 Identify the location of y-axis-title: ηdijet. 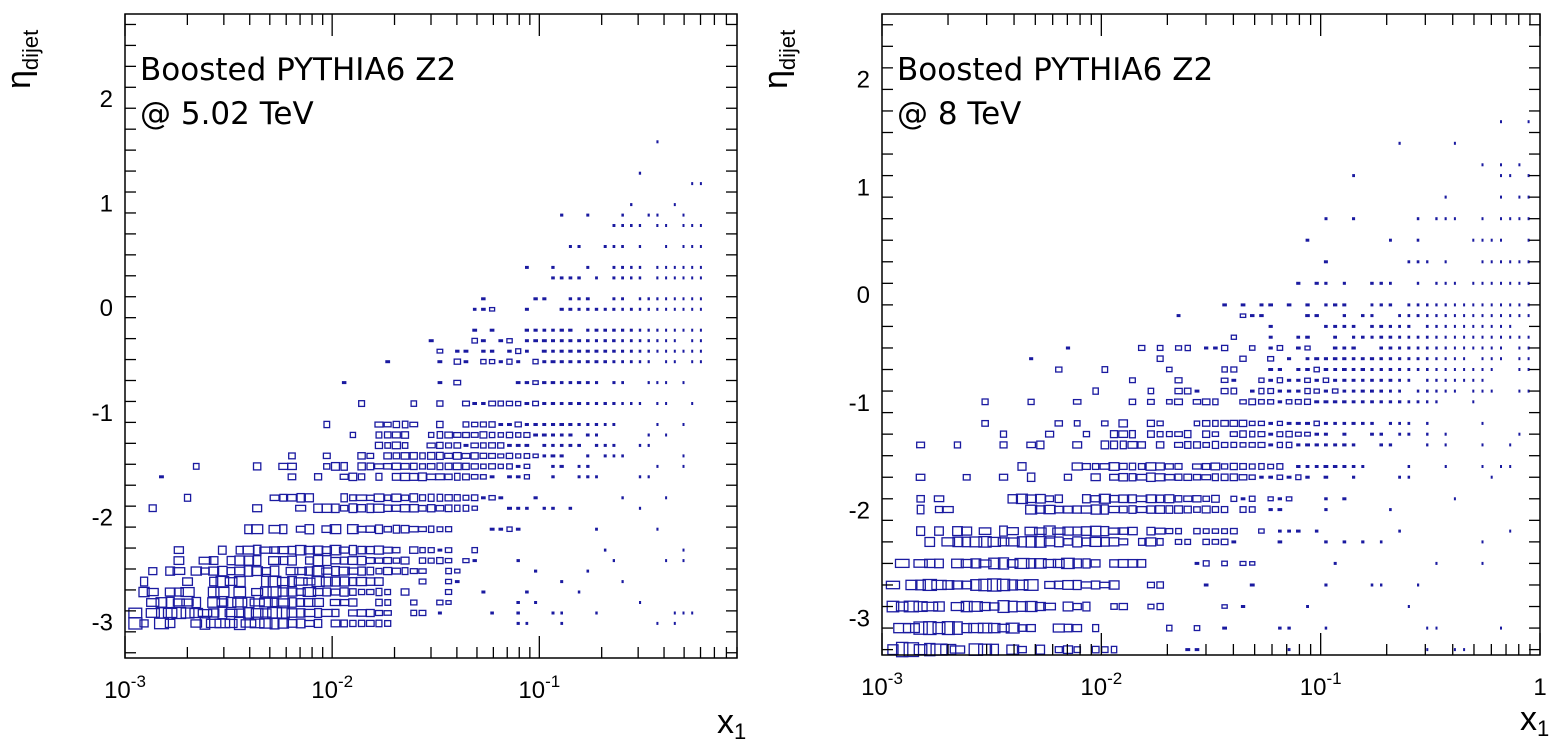
(21, 59).